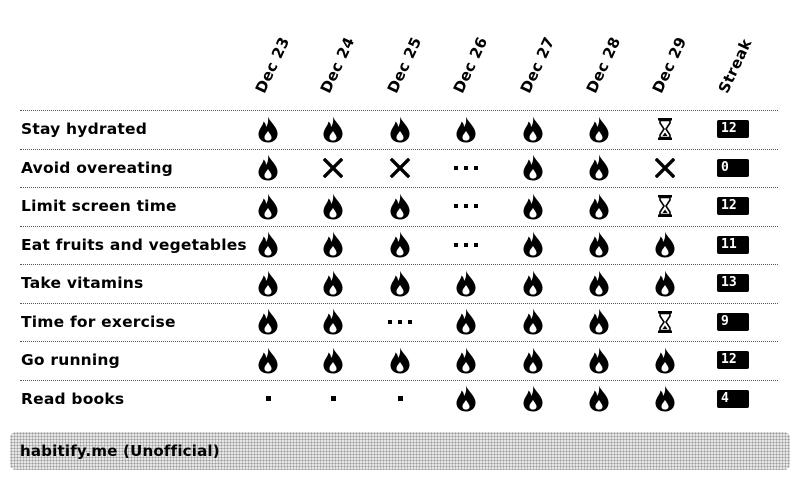  Describe the element at coordinates (470, 65) in the screenshot. I see `date-label: Dec 26` at that location.